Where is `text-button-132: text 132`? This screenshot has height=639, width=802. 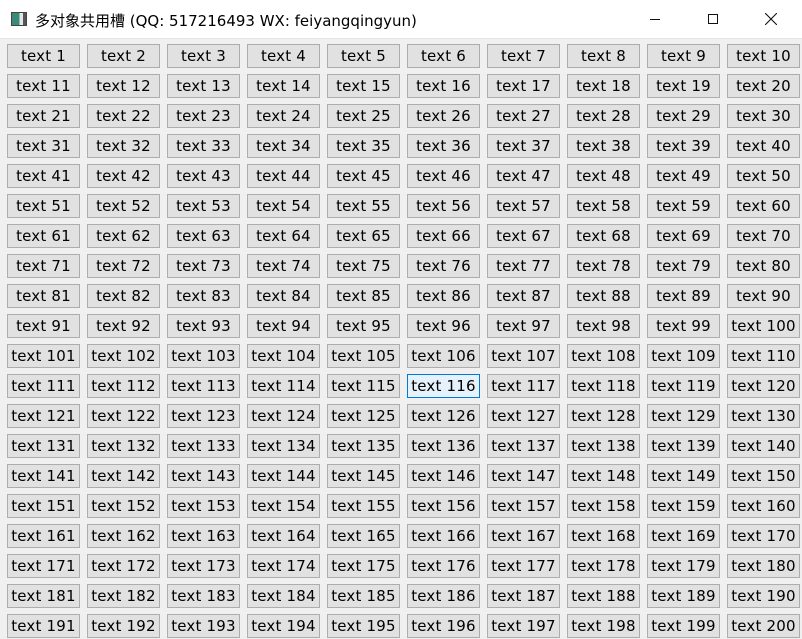
text-button-132: text 132 is located at coordinates (123, 446).